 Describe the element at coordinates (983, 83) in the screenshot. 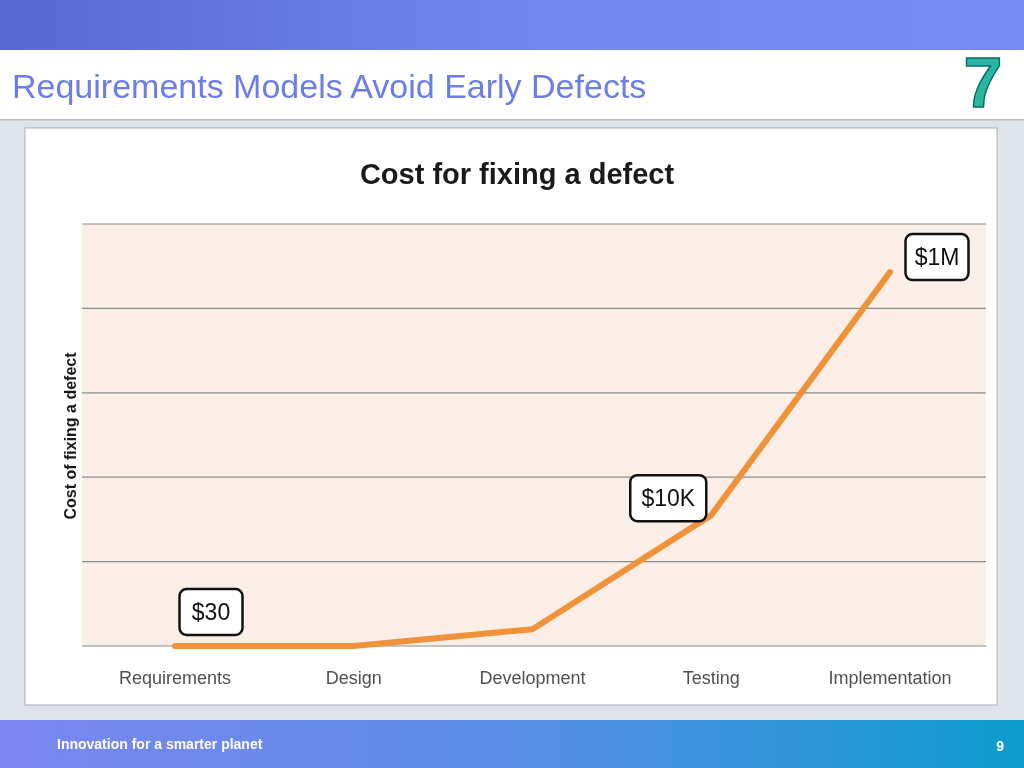

I see `text: 7` at that location.